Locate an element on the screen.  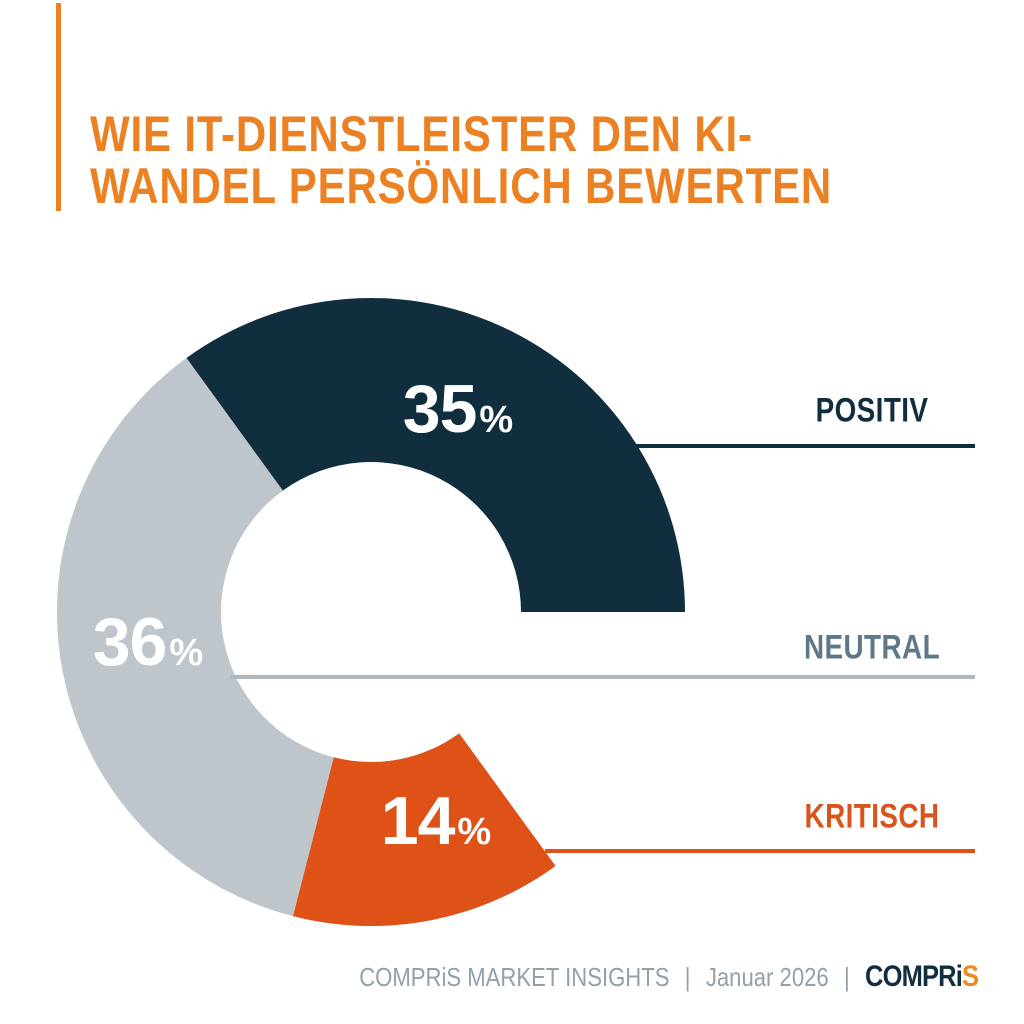
percent-unit-neutral: % is located at coordinates (186, 653).